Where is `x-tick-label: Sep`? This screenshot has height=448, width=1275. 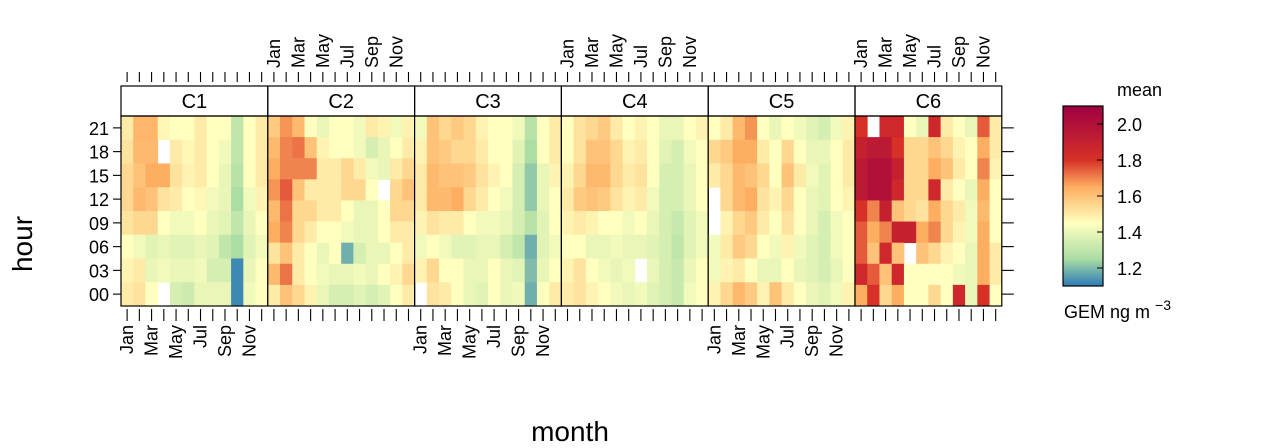 x-tick-label: Sep is located at coordinates (665, 52).